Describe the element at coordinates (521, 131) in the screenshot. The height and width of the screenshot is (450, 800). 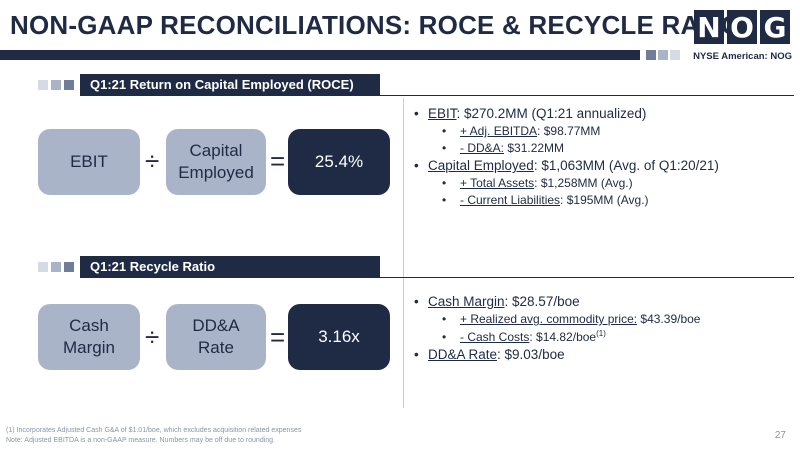
I see `list-item: • + Adj. EBITDA: $98.77MM` at that location.